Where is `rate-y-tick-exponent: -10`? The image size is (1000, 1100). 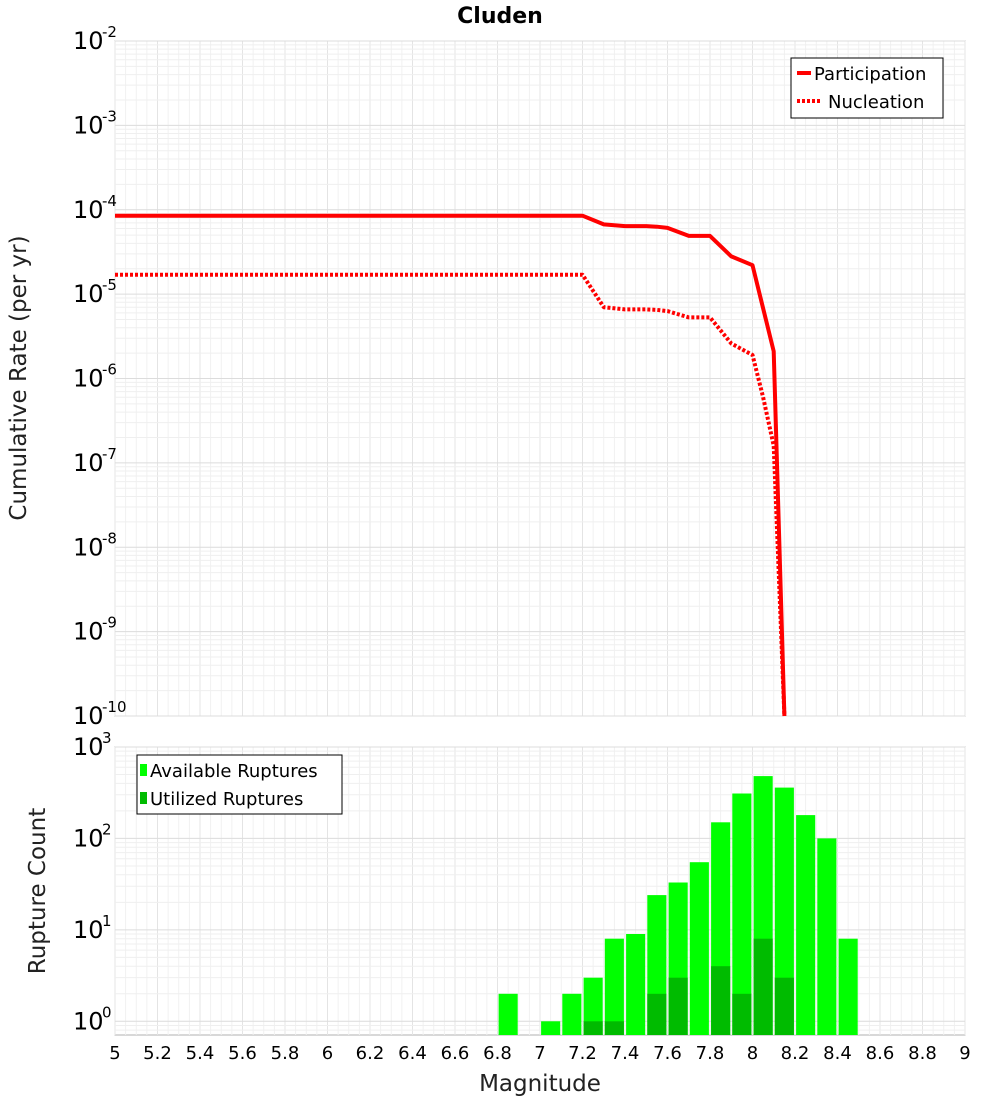 rate-y-tick-exponent: -10 is located at coordinates (114, 707).